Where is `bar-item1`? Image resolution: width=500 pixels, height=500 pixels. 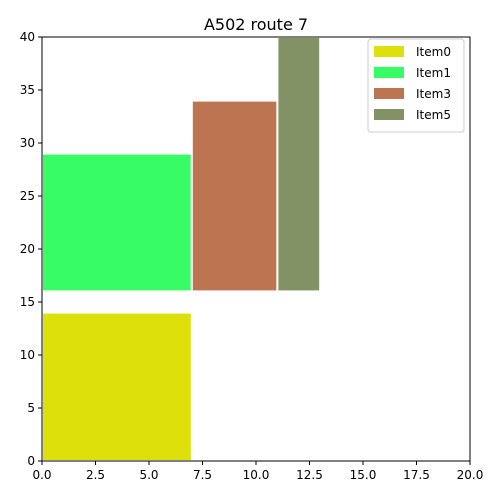 bar-item1 is located at coordinates (117, 222).